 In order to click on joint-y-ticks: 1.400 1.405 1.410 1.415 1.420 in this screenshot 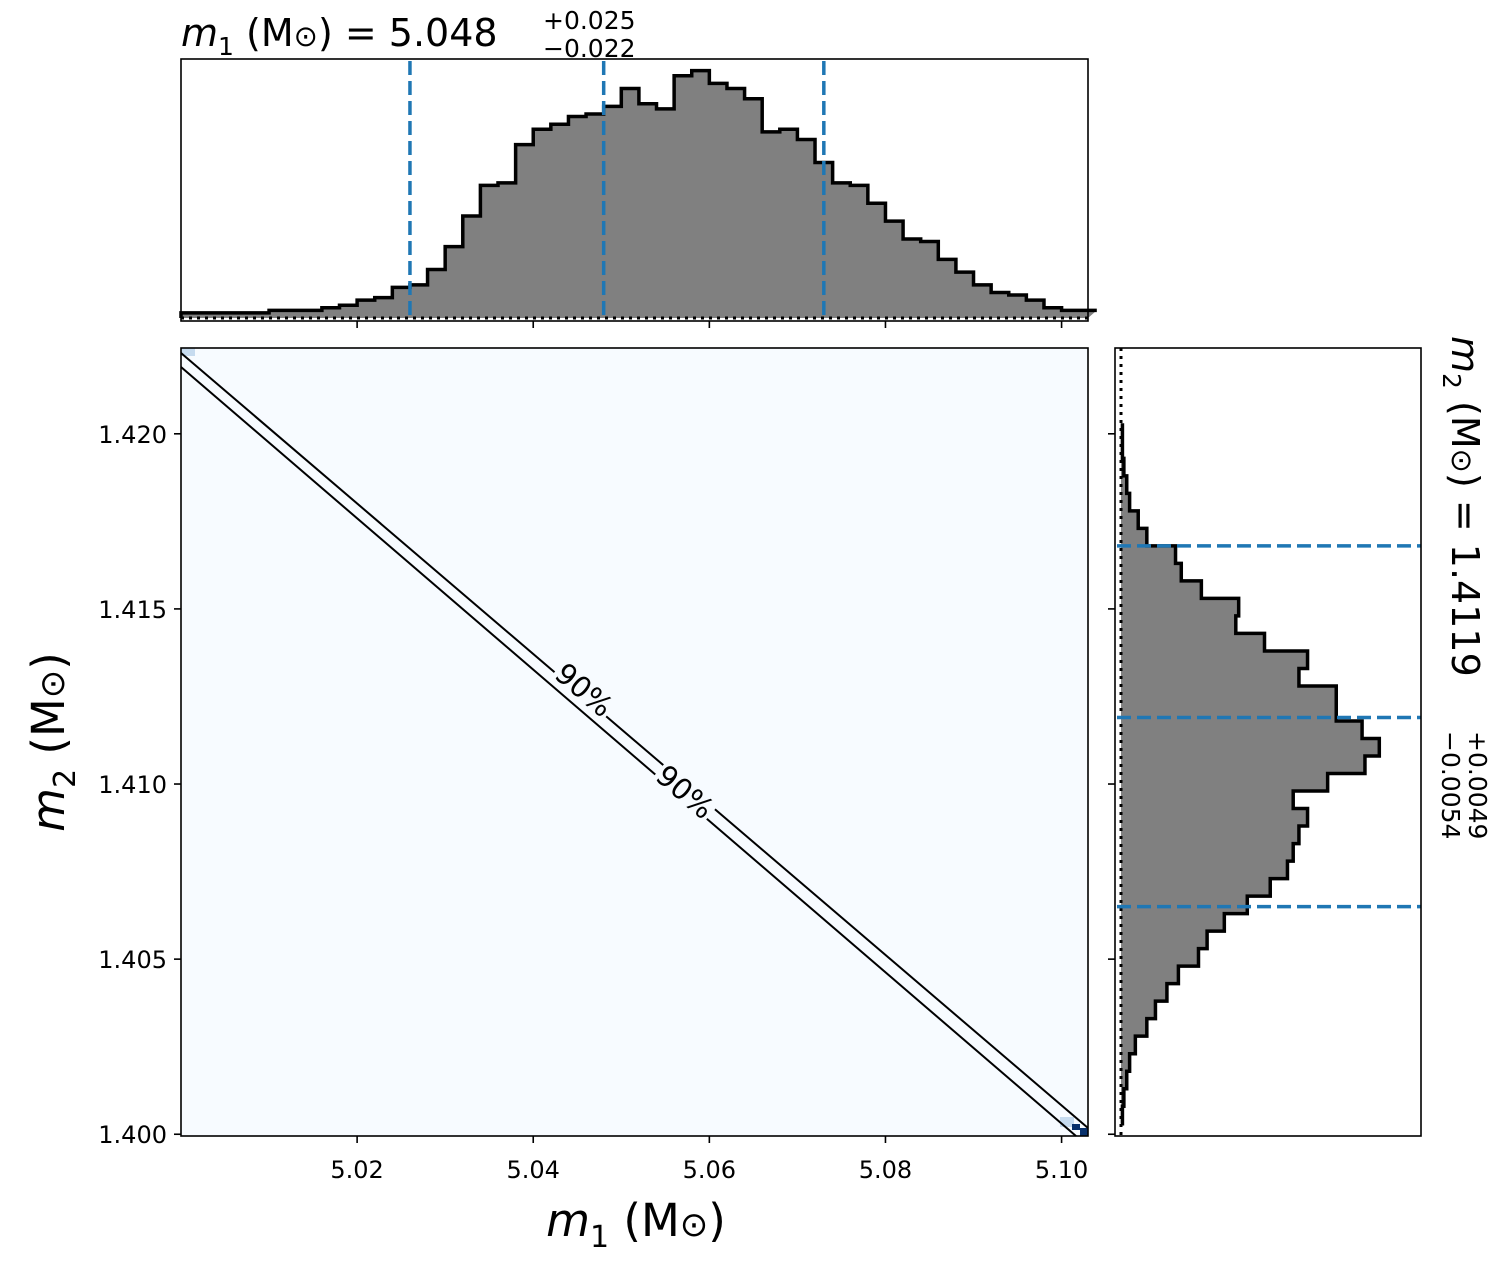, I will do `click(139, 785)`.